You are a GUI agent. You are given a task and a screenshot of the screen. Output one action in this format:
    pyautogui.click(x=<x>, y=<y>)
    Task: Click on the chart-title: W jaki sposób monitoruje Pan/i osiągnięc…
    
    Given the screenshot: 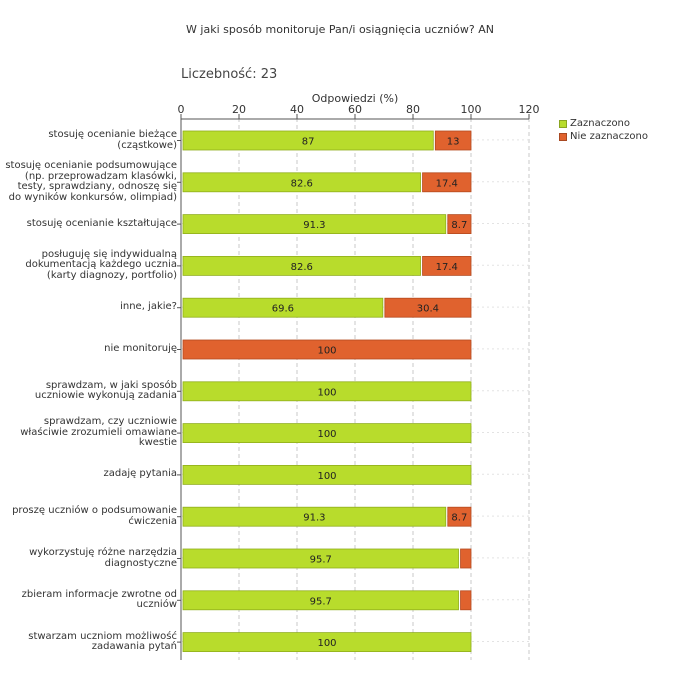 What is the action you would take?
    pyautogui.click(x=340, y=29)
    